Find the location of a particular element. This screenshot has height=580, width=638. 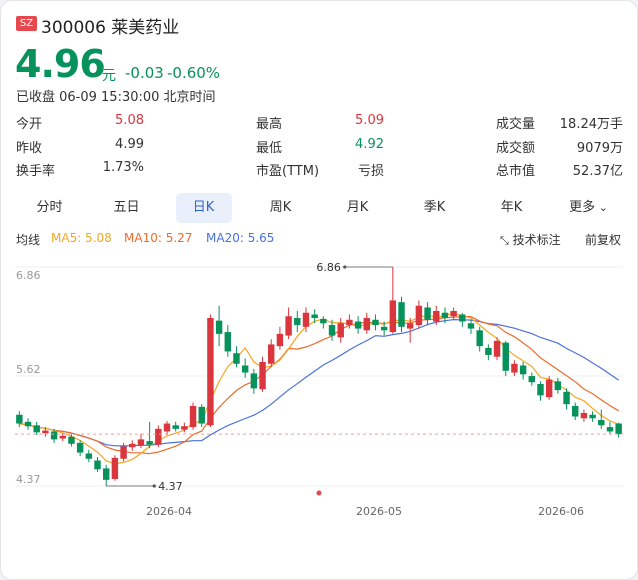

annotation-tool-icon: ⤡ is located at coordinates (504, 240).